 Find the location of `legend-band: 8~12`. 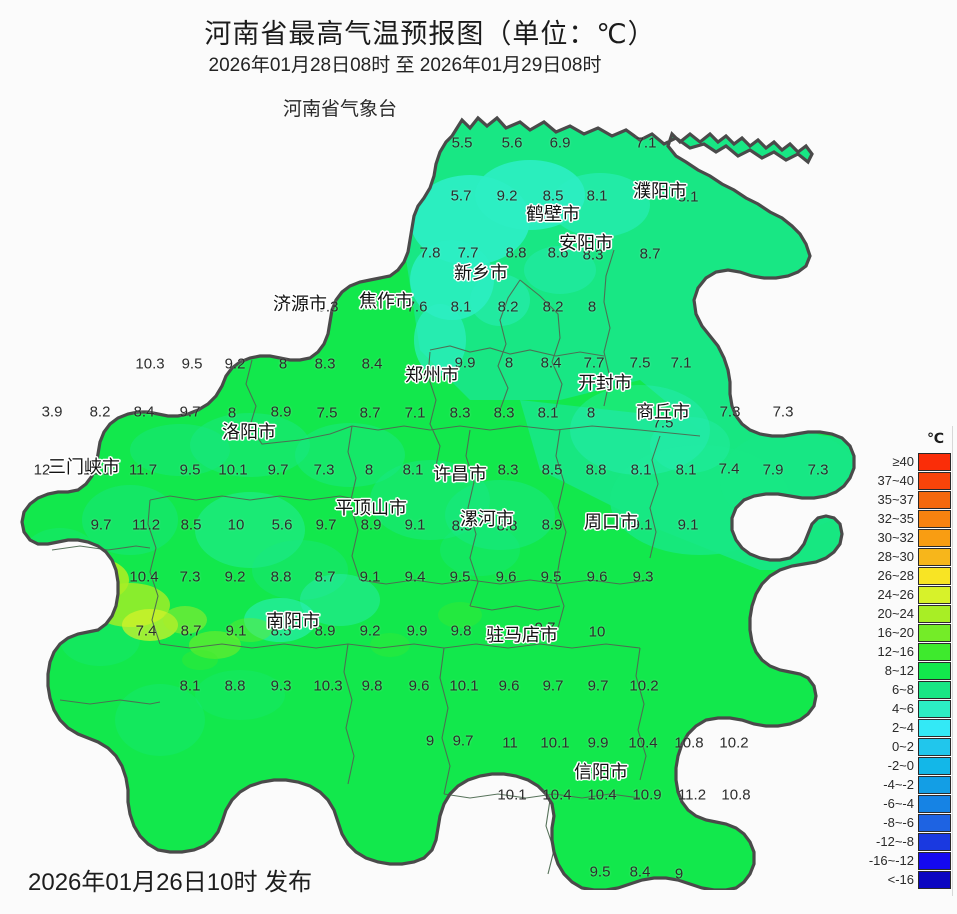

legend-band: 8~12 is located at coordinates (911, 670).